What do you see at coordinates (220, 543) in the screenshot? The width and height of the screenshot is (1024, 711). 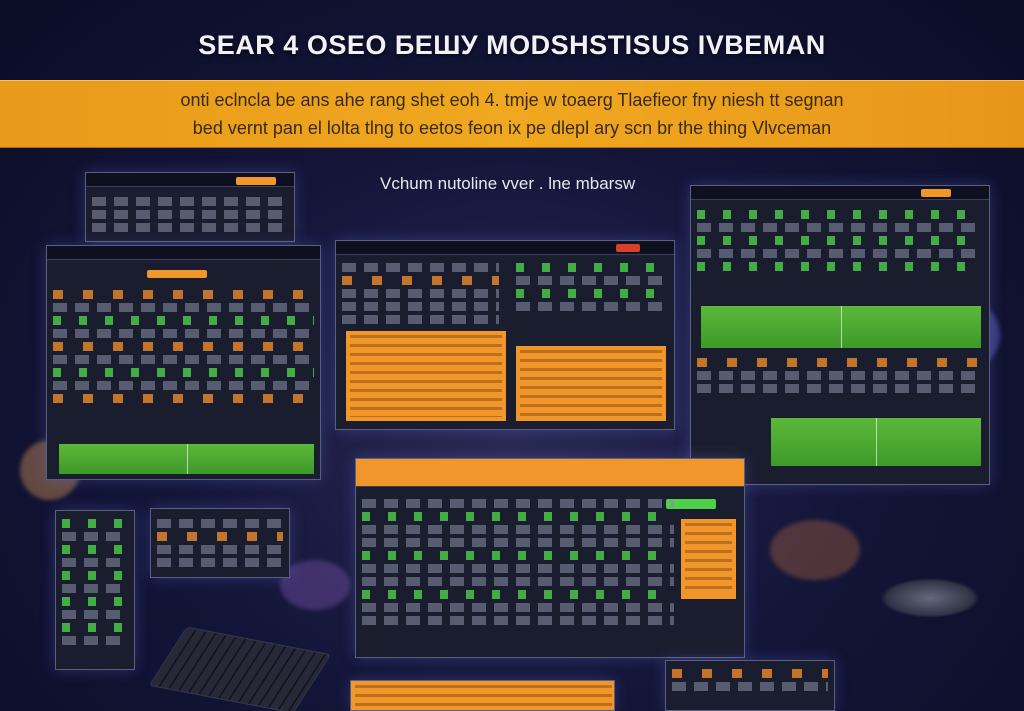 I see `dashboard-panel-bottom-info` at bounding box center [220, 543].